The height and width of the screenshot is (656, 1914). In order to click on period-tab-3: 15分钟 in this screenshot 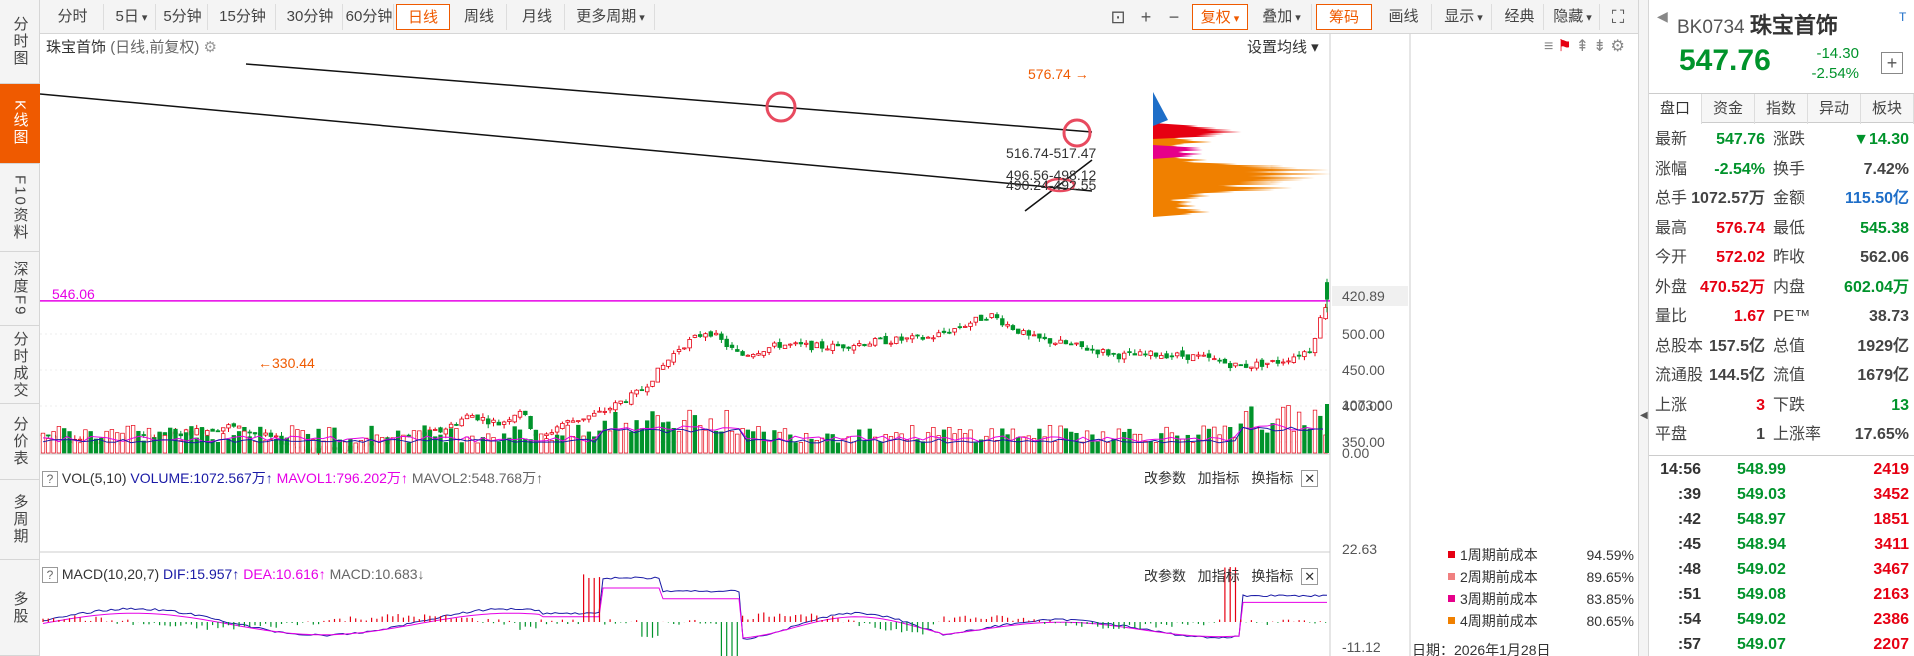, I will do `click(243, 17)`.